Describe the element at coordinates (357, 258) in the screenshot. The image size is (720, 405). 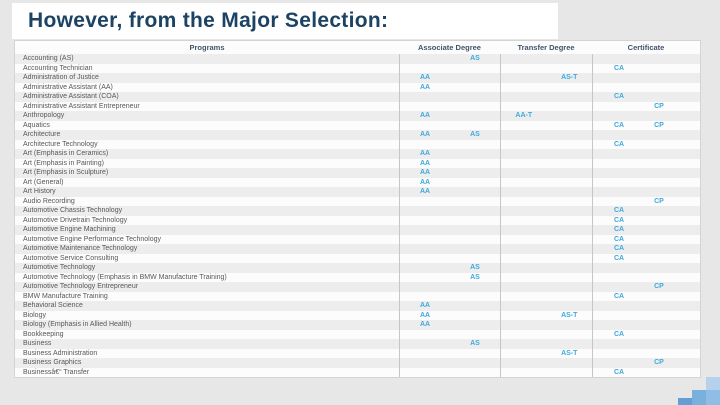
I see `table-row: Automotive Service Consulting CA` at that location.